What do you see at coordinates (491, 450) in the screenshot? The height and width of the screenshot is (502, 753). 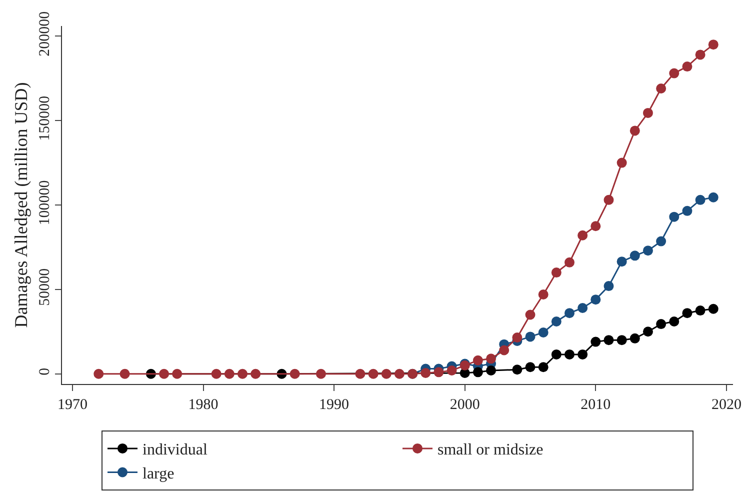 I see `legend-label: small or midsize` at bounding box center [491, 450].